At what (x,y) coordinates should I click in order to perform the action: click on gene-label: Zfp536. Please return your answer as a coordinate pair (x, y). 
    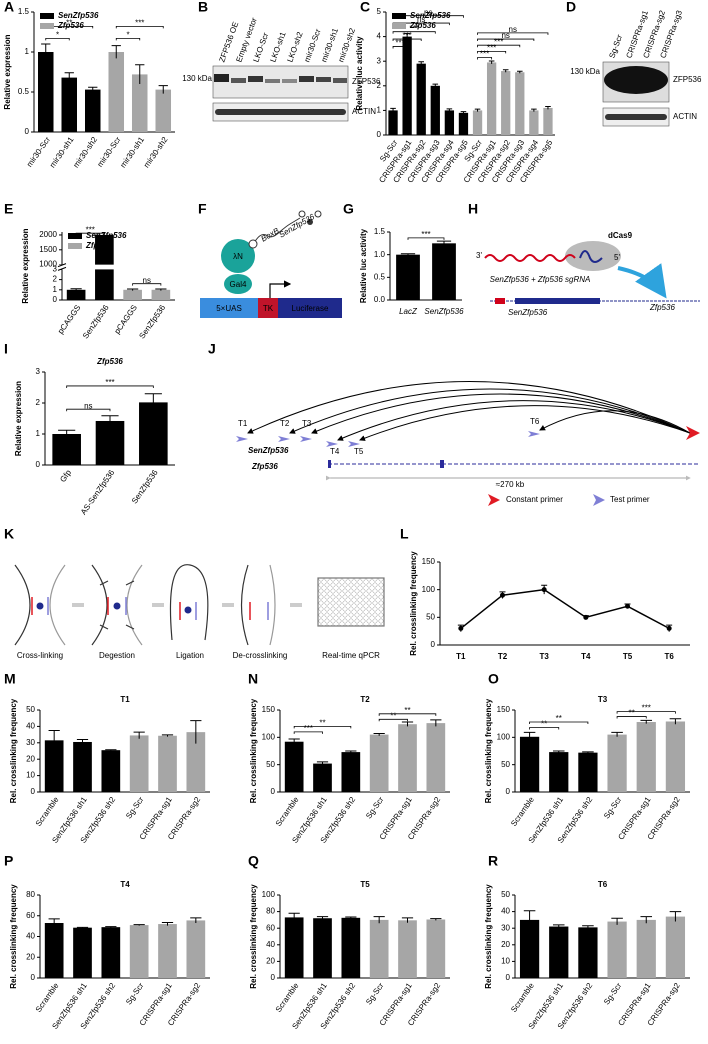
    Looking at the image, I should click on (662, 307).